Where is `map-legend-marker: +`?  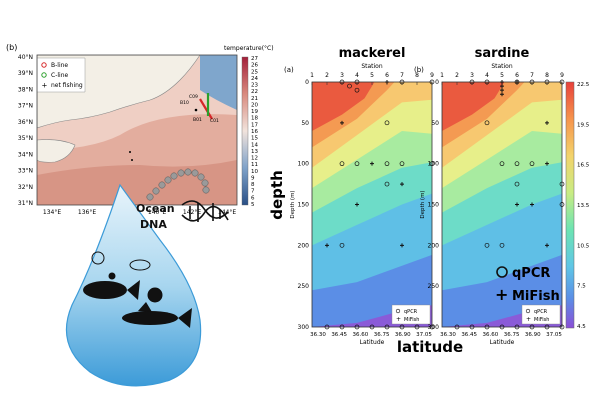
map-legend-marker: + is located at coordinates (45, 86).